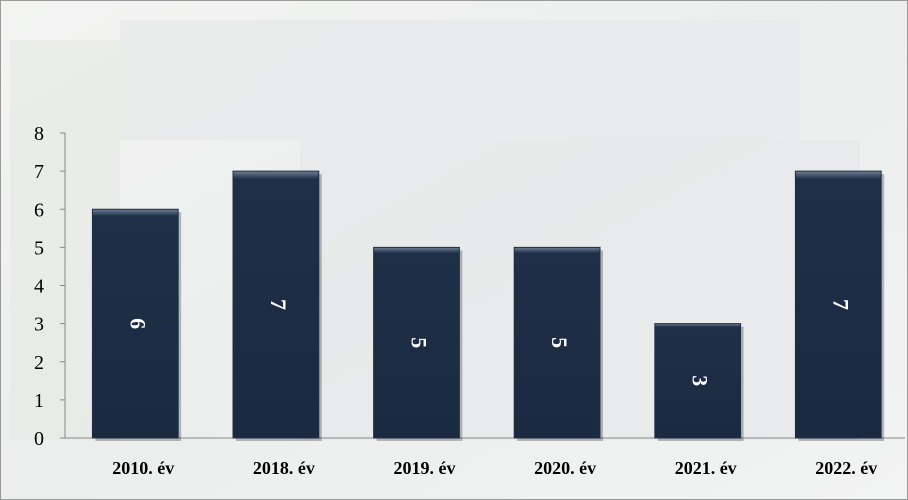 This screenshot has height=500, width=908. I want to click on y-tick-label: 2, so click(39, 363).